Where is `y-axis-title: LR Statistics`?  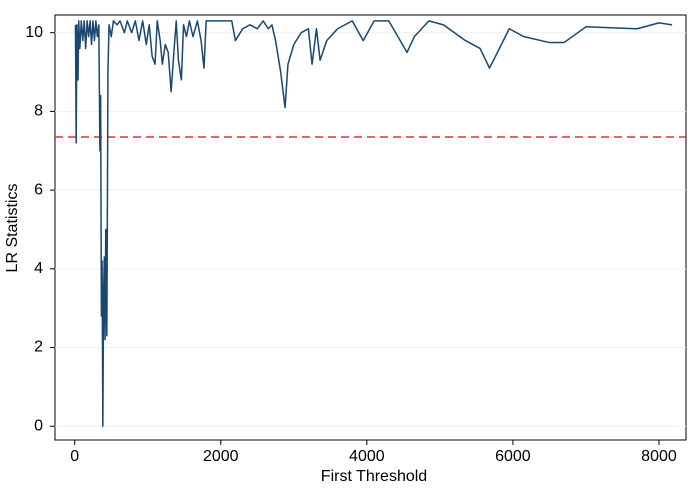 y-axis-title: LR Statistics is located at coordinates (12, 228).